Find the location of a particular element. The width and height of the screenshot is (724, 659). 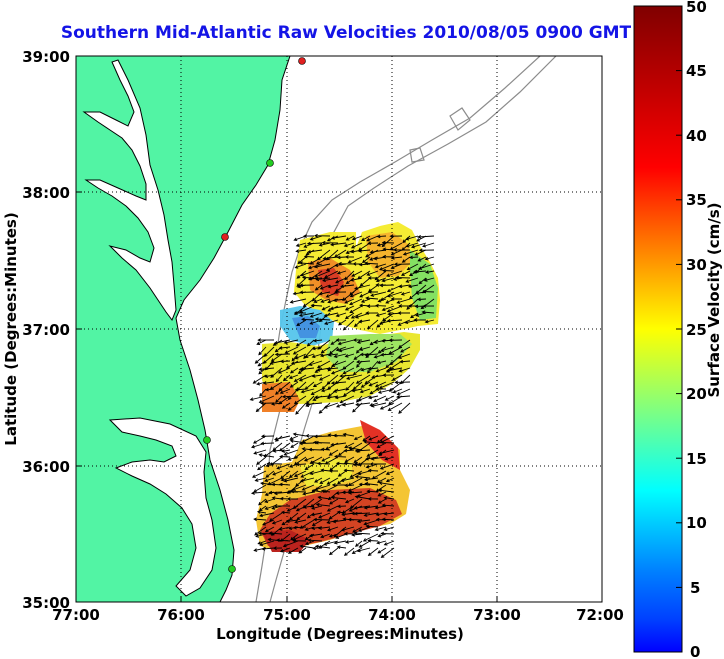

pamlico-sound is located at coordinates (162, 507).